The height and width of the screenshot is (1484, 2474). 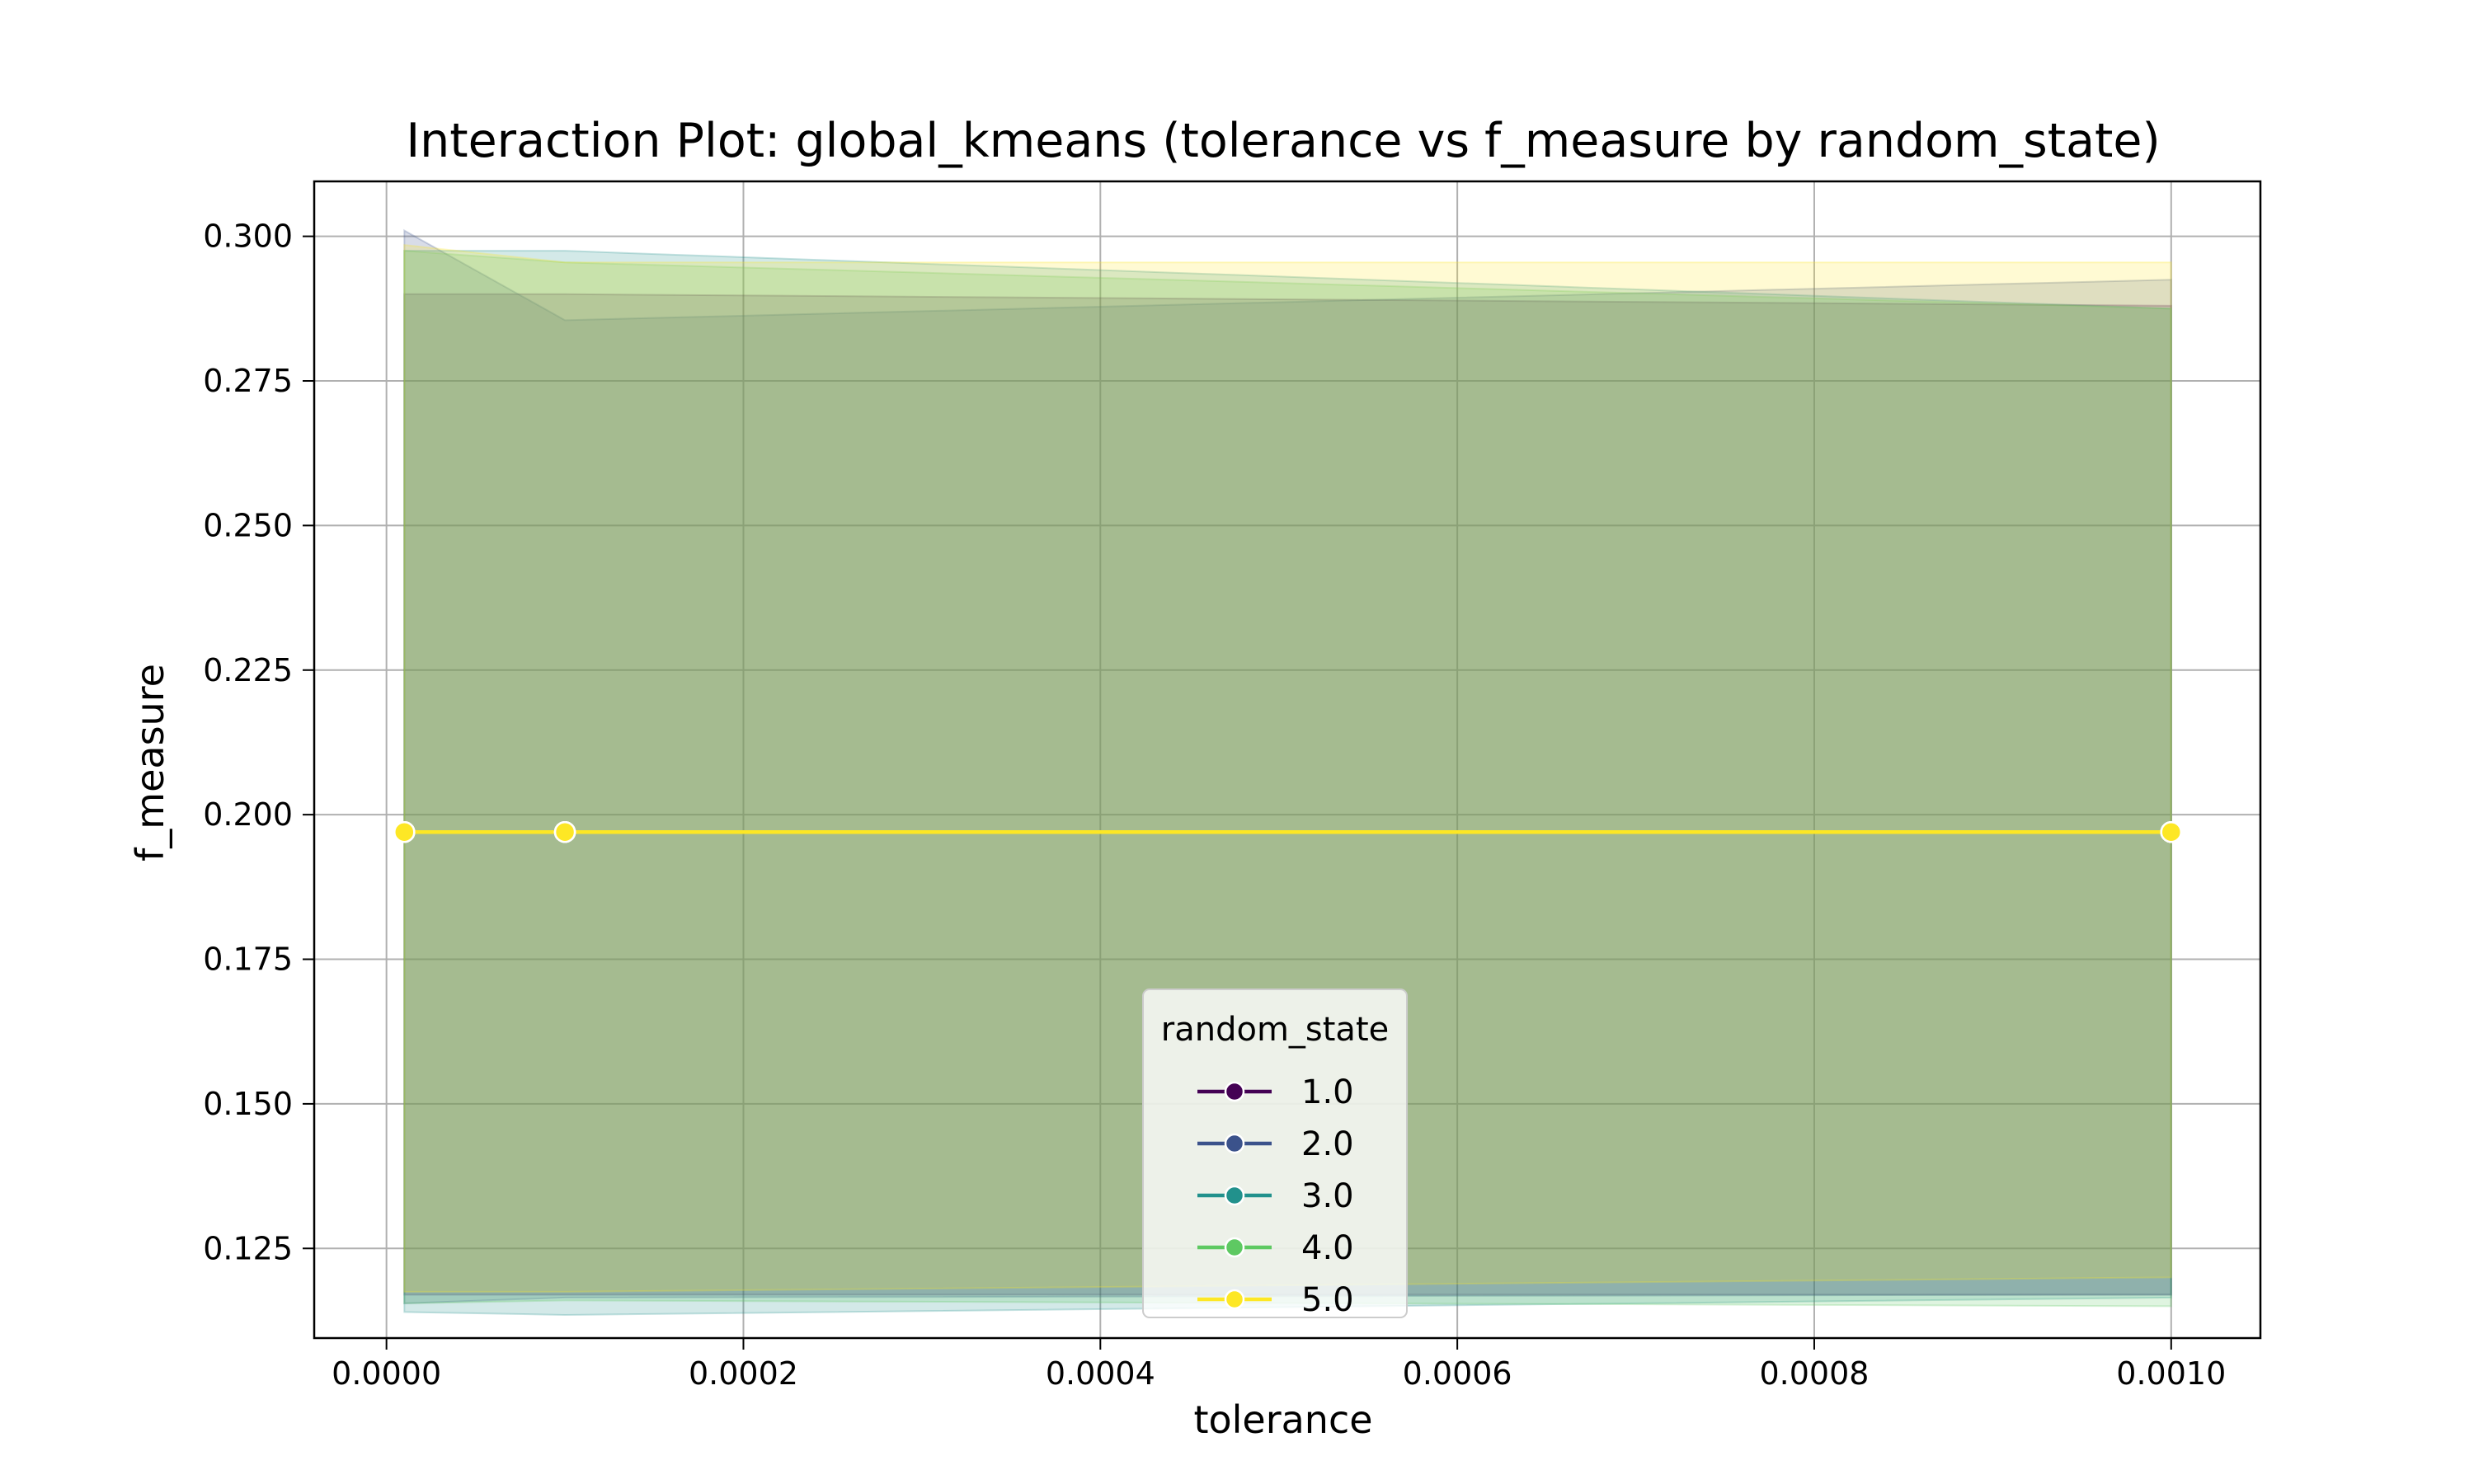 What do you see at coordinates (1282, 1419) in the screenshot?
I see `x-axis-label: tolerance` at bounding box center [1282, 1419].